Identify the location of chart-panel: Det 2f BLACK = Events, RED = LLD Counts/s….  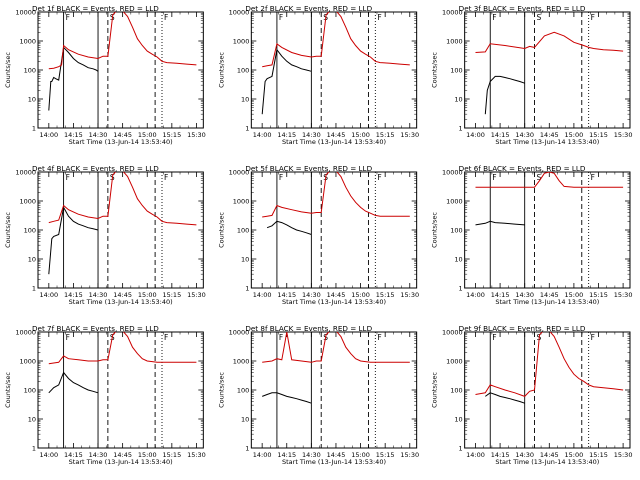
(318, 75).